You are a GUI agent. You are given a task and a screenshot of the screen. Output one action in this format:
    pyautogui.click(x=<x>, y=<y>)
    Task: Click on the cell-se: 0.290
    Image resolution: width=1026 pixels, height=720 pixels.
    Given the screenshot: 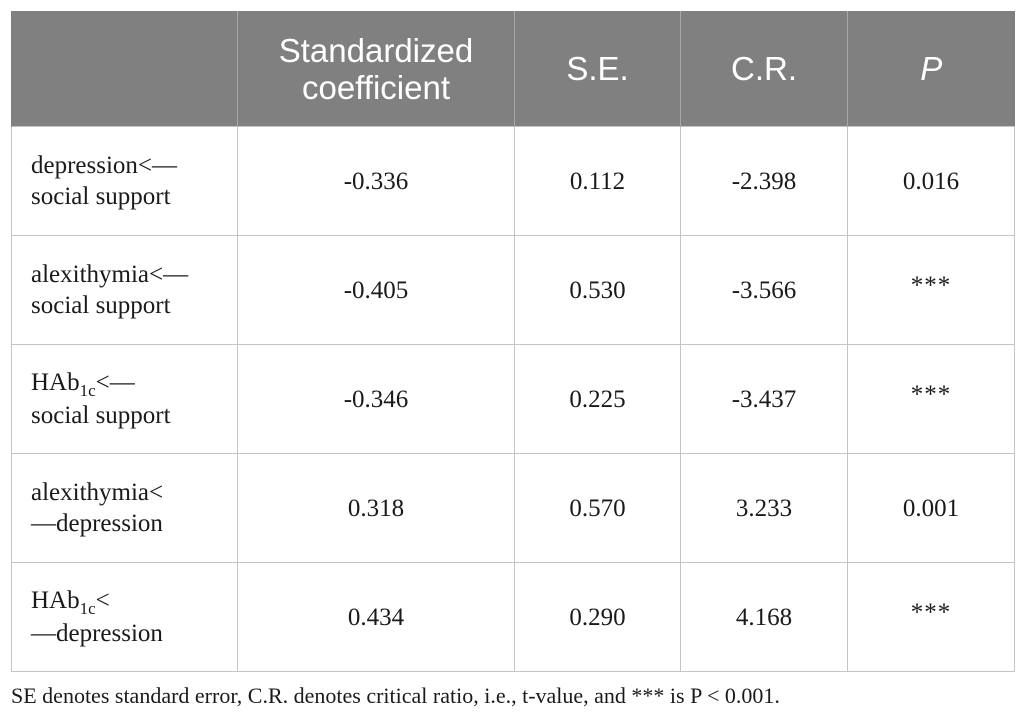 What is the action you would take?
    pyautogui.click(x=597, y=617)
    